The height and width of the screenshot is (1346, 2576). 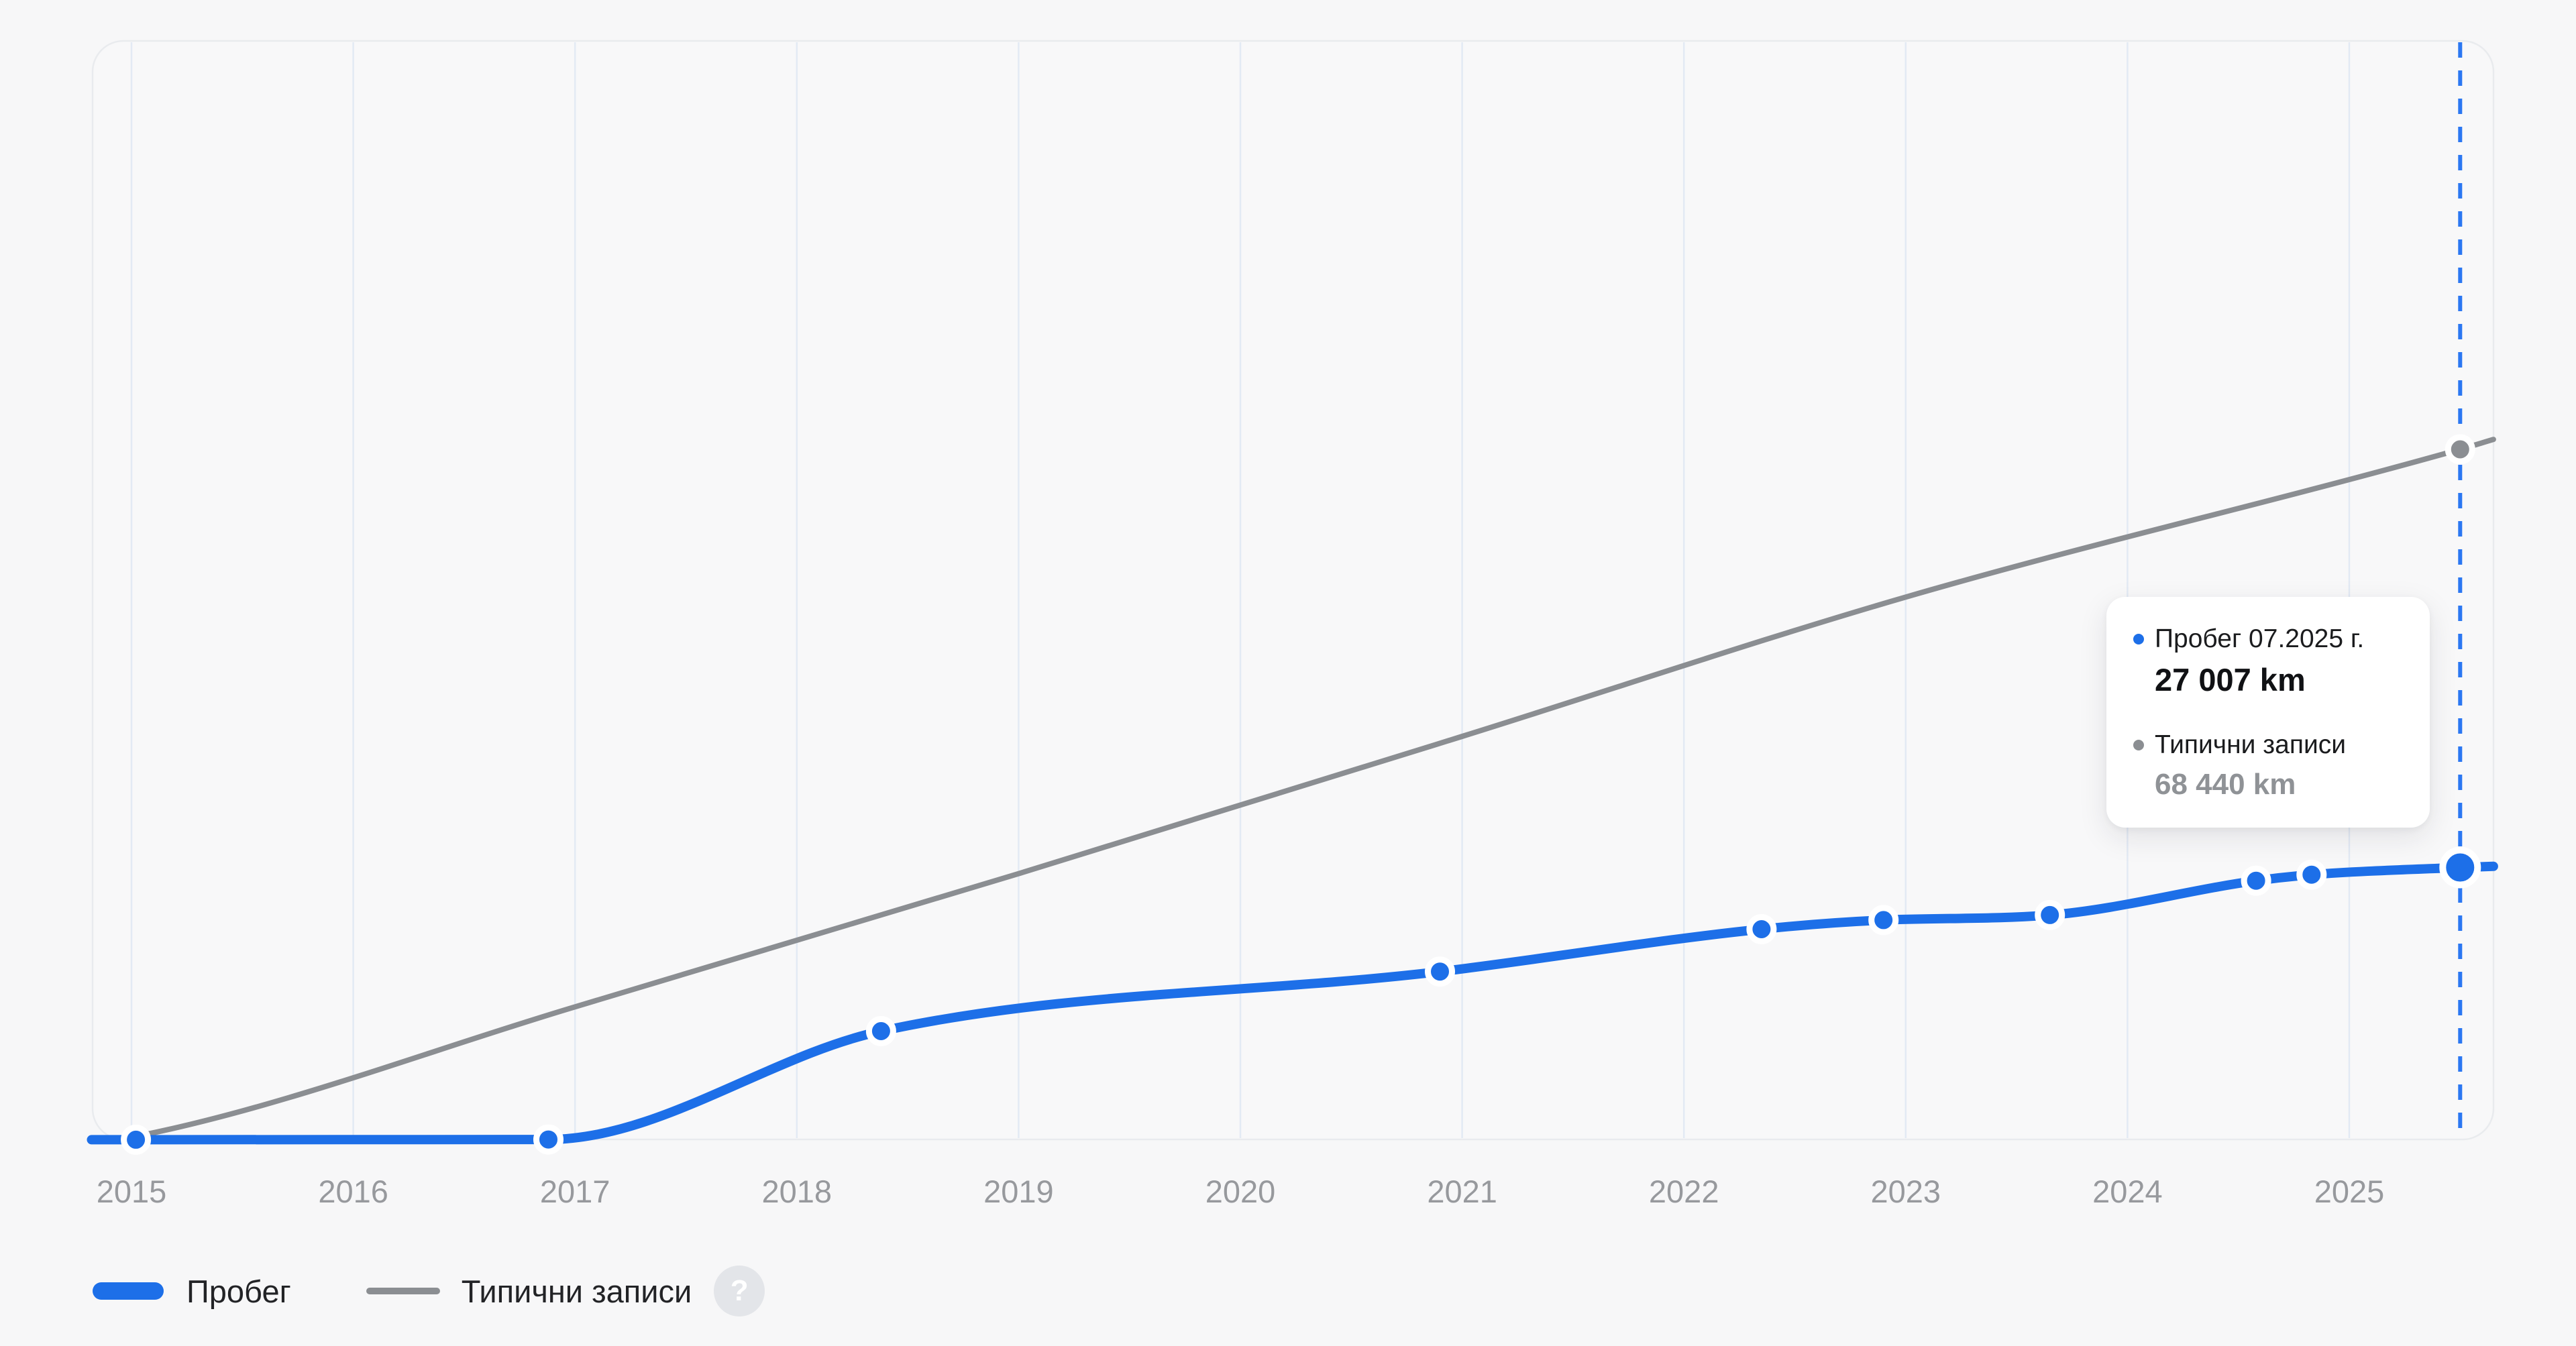 What do you see at coordinates (1684, 1191) in the screenshot?
I see `x-axis-label: 2022` at bounding box center [1684, 1191].